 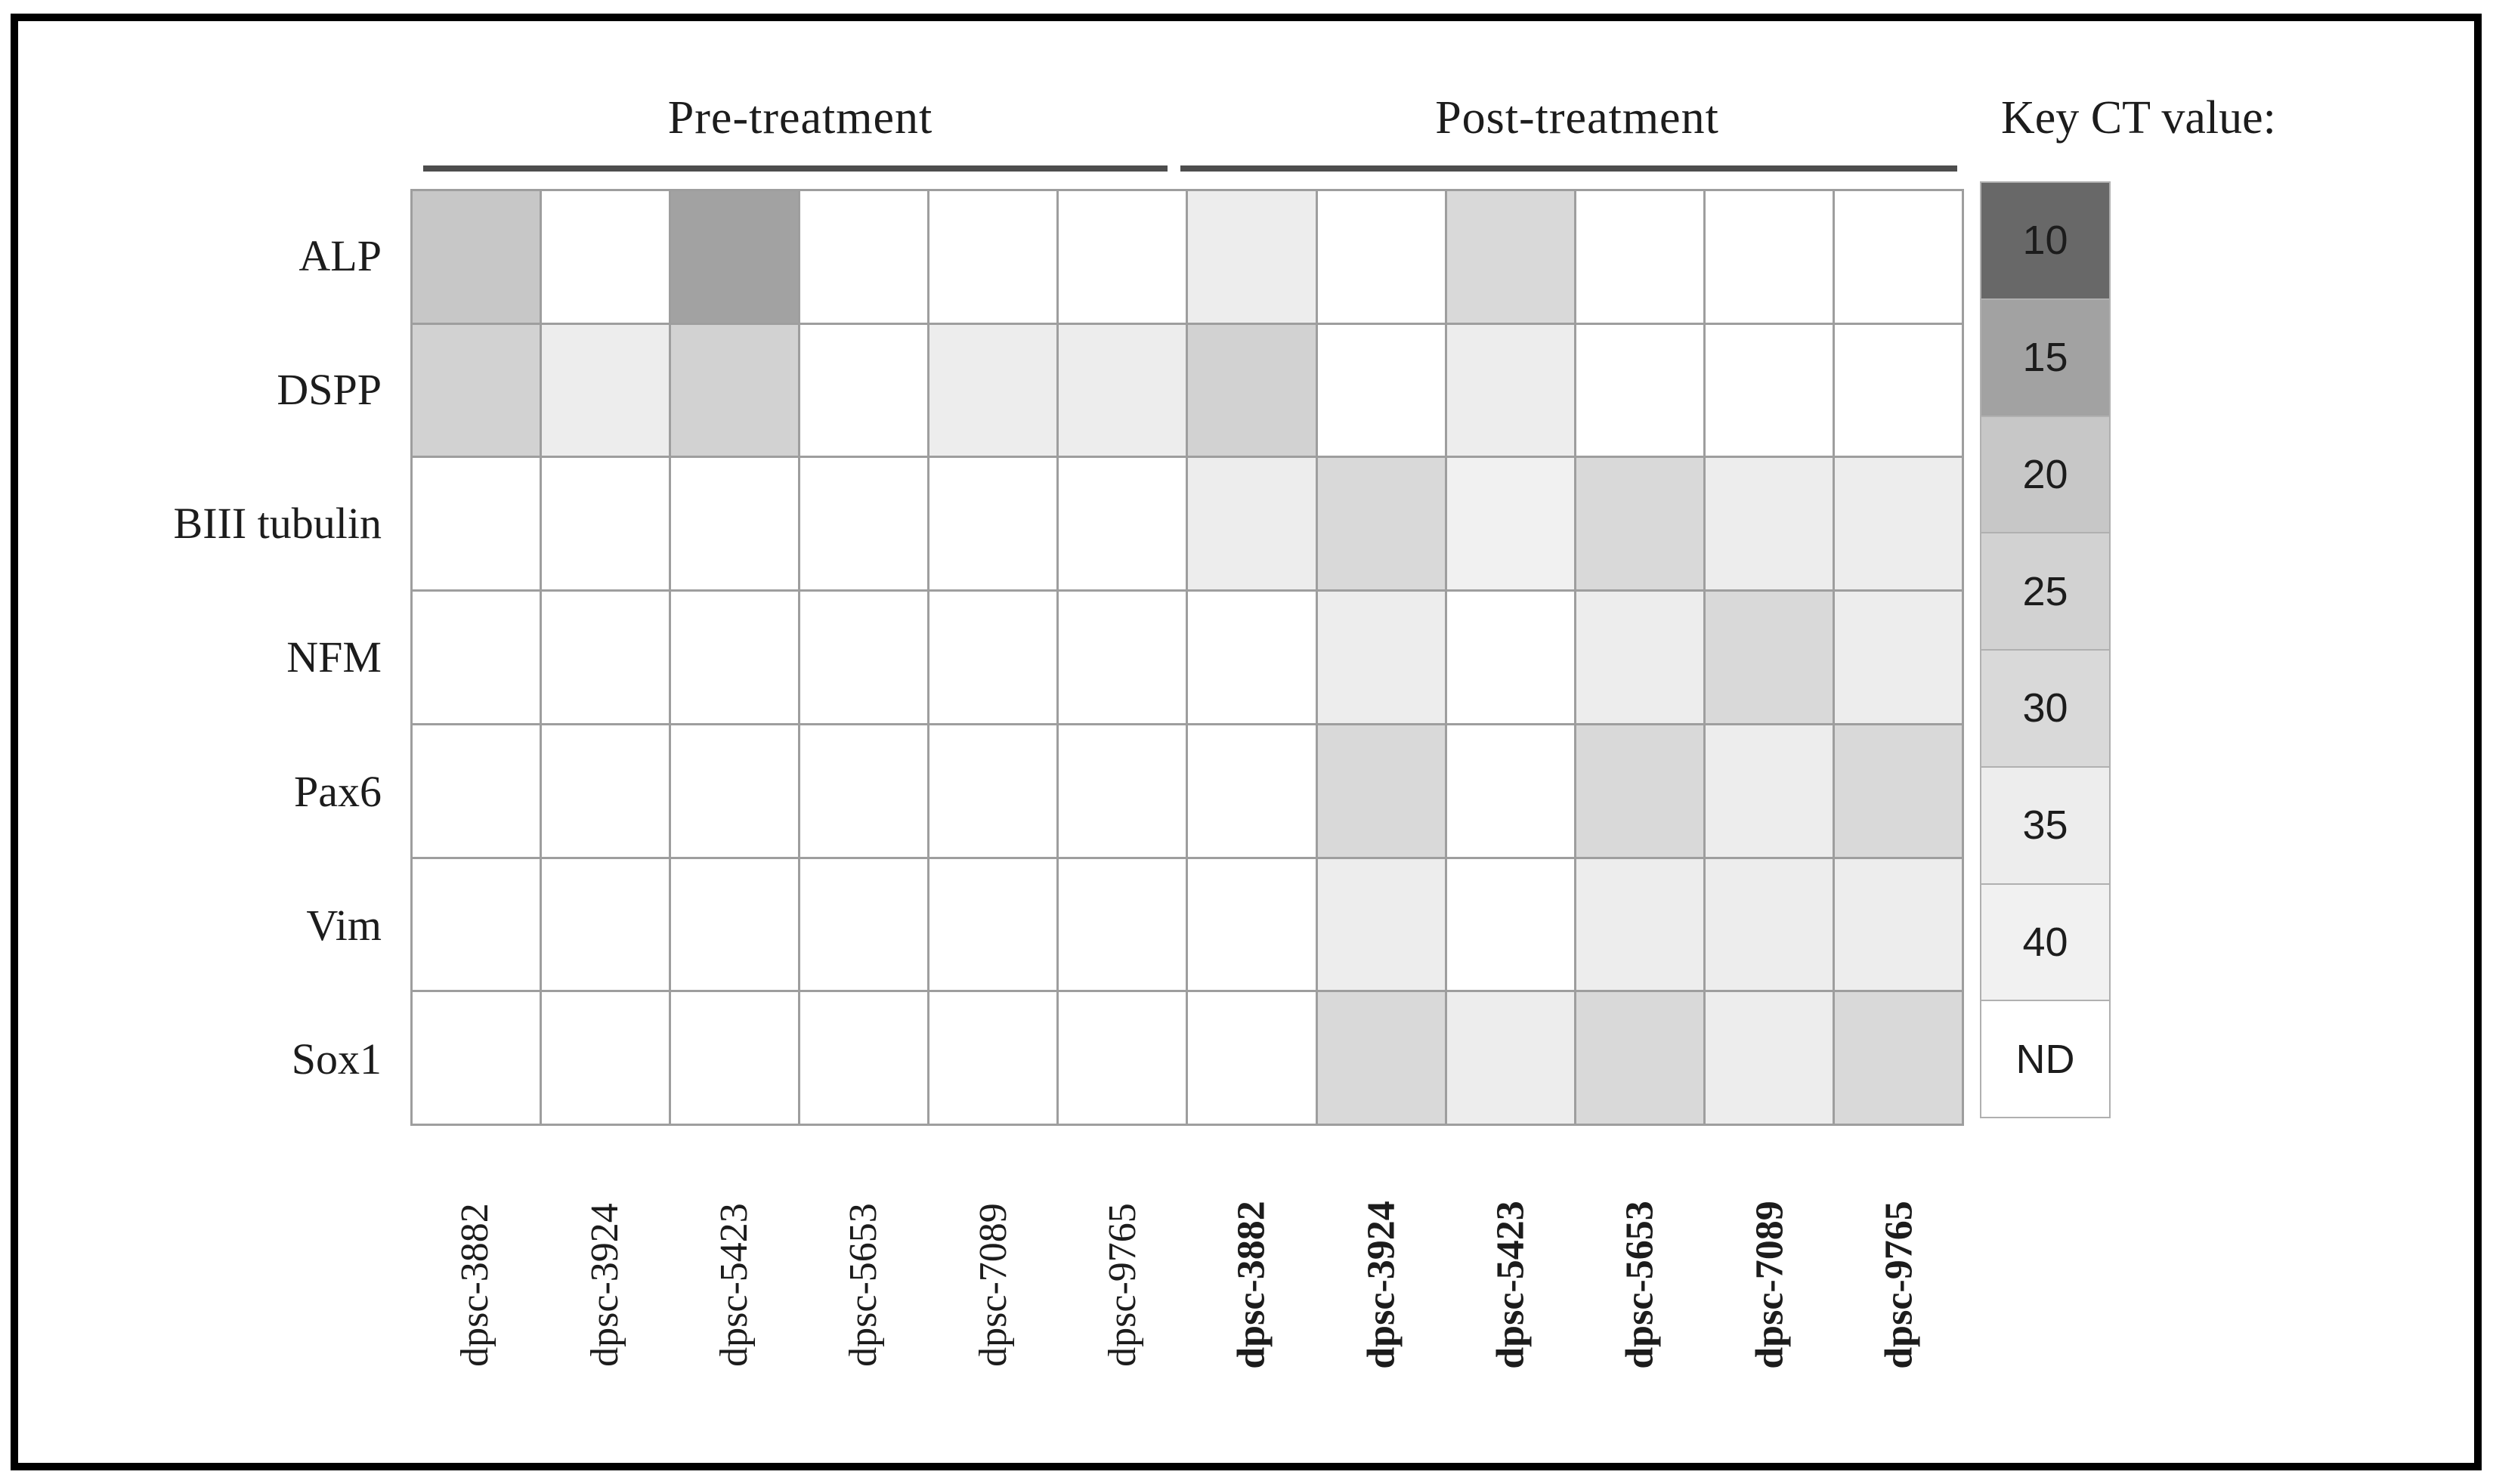 What do you see at coordinates (475, 1284) in the screenshot?
I see `column-label: dpsc-3882` at bounding box center [475, 1284].